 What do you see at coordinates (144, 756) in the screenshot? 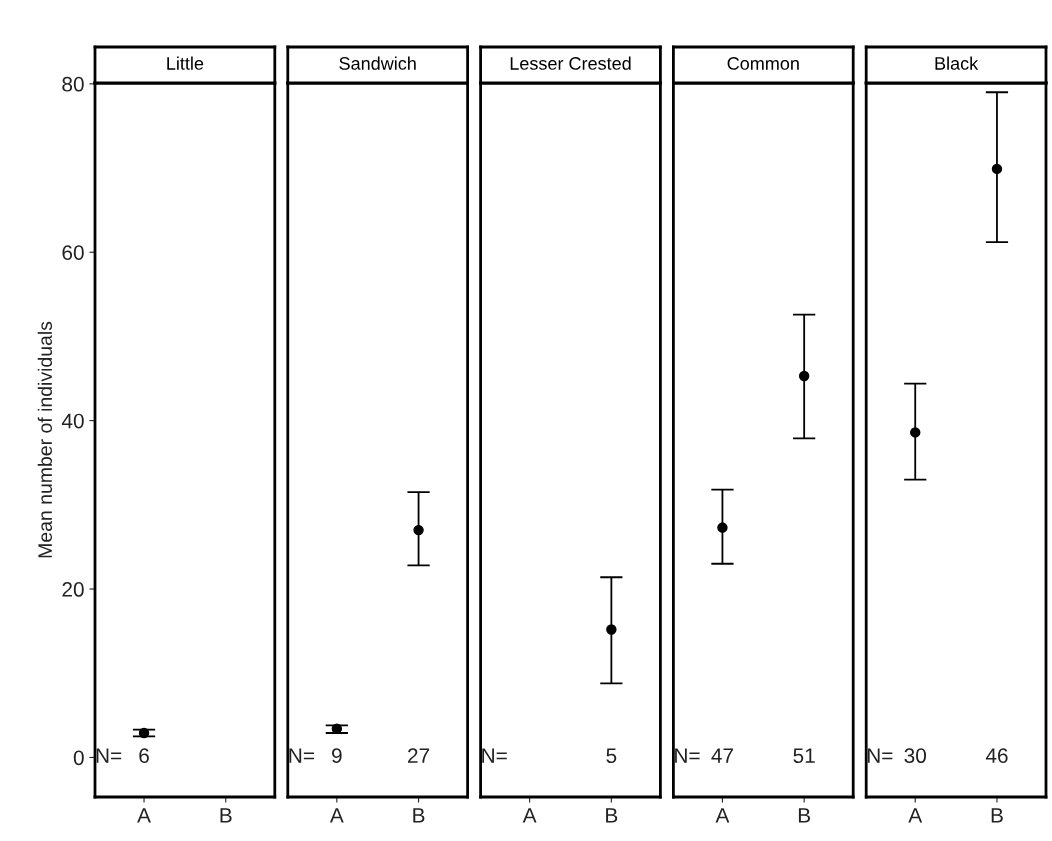
I see `annotation: 6` at bounding box center [144, 756].